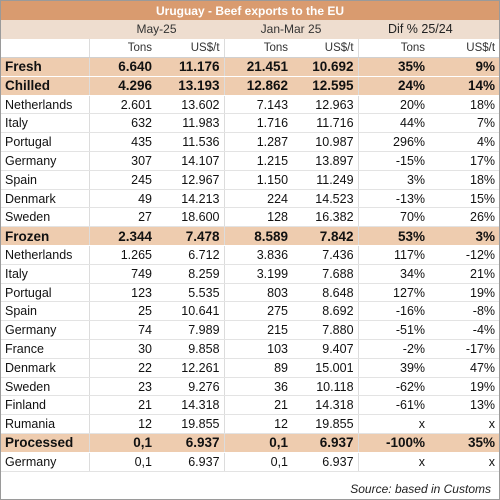 The image size is (500, 500). Describe the element at coordinates (325, 387) in the screenshot. I see `value-cell: 10.118` at that location.